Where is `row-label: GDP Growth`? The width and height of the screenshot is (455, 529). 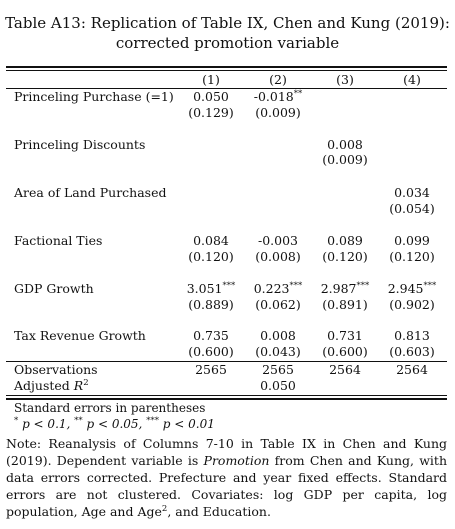 row-label: GDP Growth is located at coordinates (54, 288).